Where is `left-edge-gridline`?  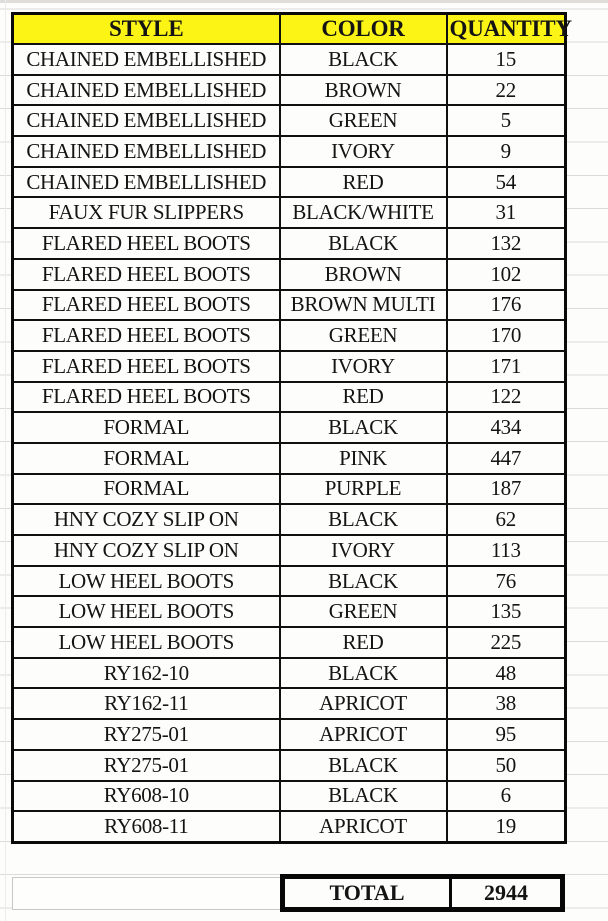 left-edge-gridline is located at coordinates (5, 460).